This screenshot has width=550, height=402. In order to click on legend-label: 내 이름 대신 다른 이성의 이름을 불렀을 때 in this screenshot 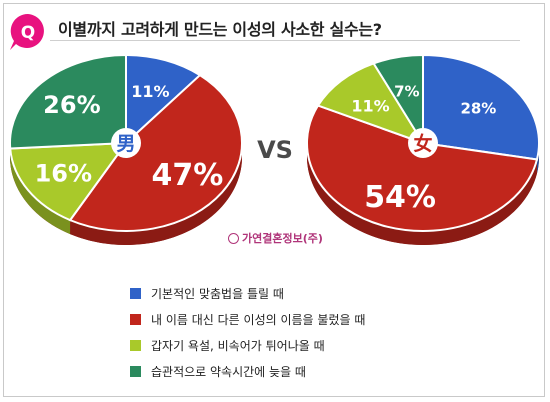, I will do `click(258, 319)`.